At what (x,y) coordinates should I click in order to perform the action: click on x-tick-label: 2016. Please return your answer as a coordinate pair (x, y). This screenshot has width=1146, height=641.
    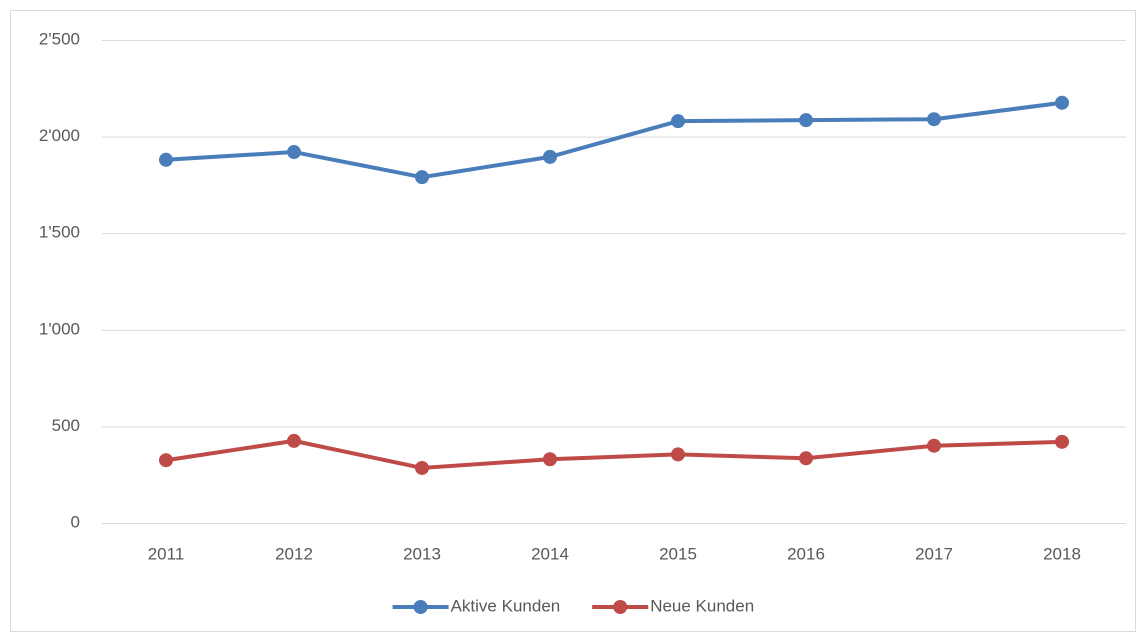
    Looking at the image, I should click on (806, 553).